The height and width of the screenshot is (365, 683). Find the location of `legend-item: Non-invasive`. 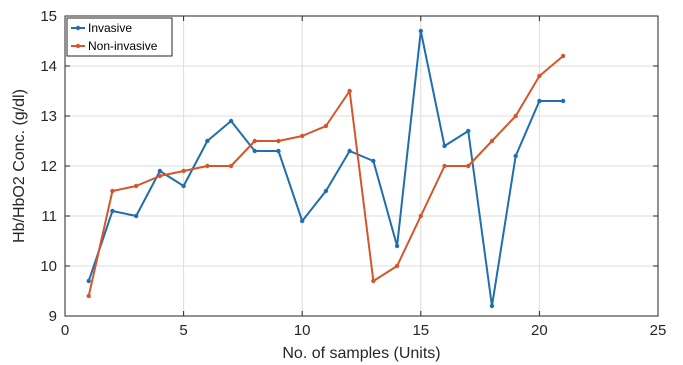

legend-item: Non-invasive is located at coordinates (114, 46).